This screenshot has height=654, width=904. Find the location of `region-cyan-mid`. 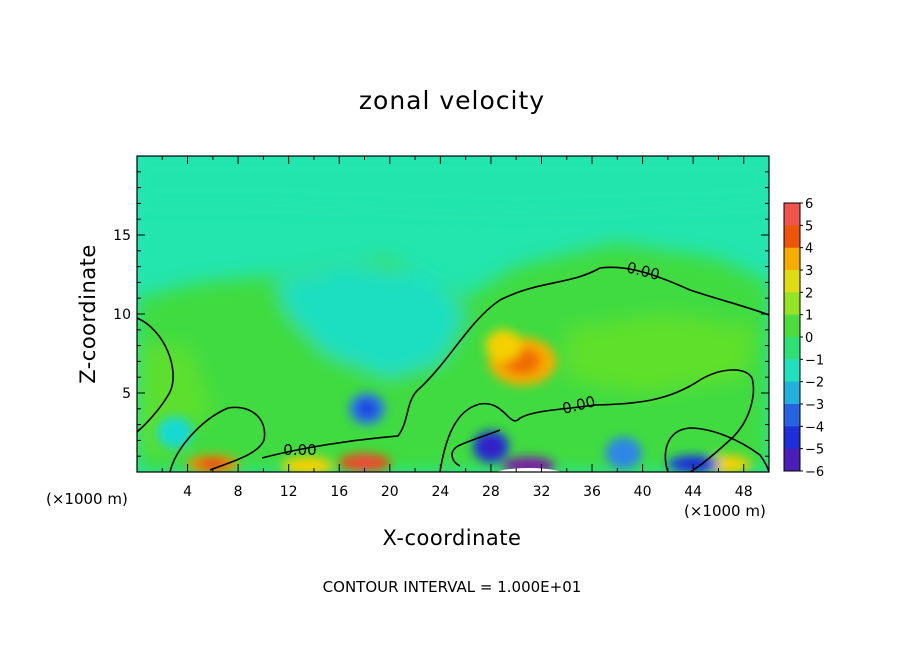

region-cyan-mid is located at coordinates (371, 322).